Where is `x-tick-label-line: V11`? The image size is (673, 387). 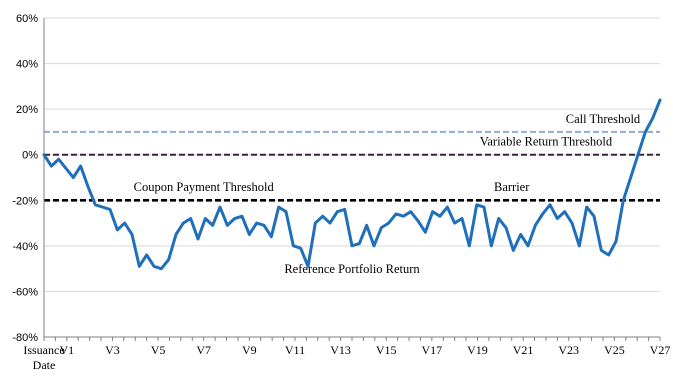
x-tick-label-line: V11 is located at coordinates (295, 350).